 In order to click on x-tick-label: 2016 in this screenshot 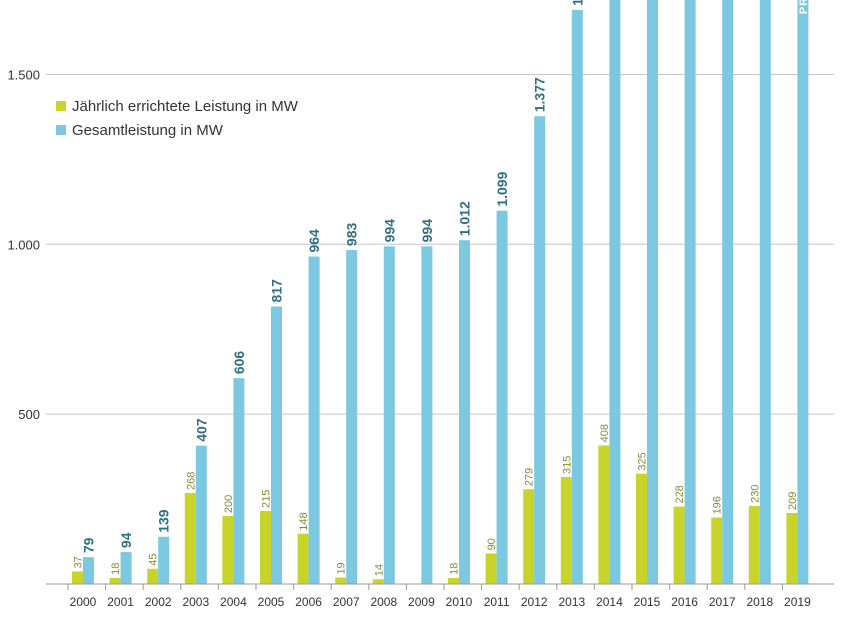, I will do `click(684, 602)`.